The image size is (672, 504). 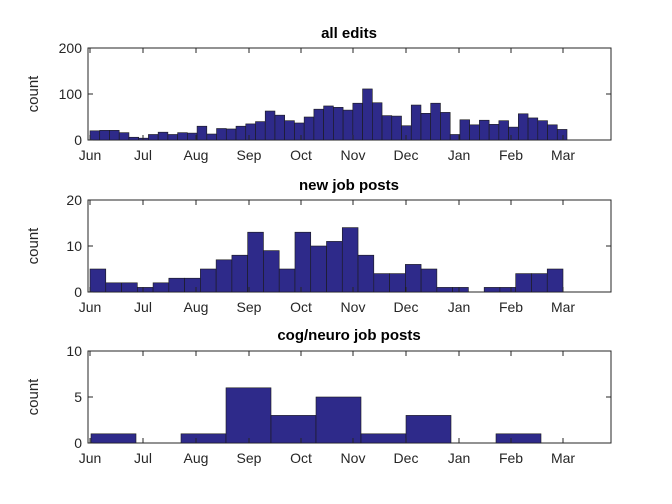 What do you see at coordinates (349, 185) in the screenshot?
I see `chart-title: new job posts` at bounding box center [349, 185].